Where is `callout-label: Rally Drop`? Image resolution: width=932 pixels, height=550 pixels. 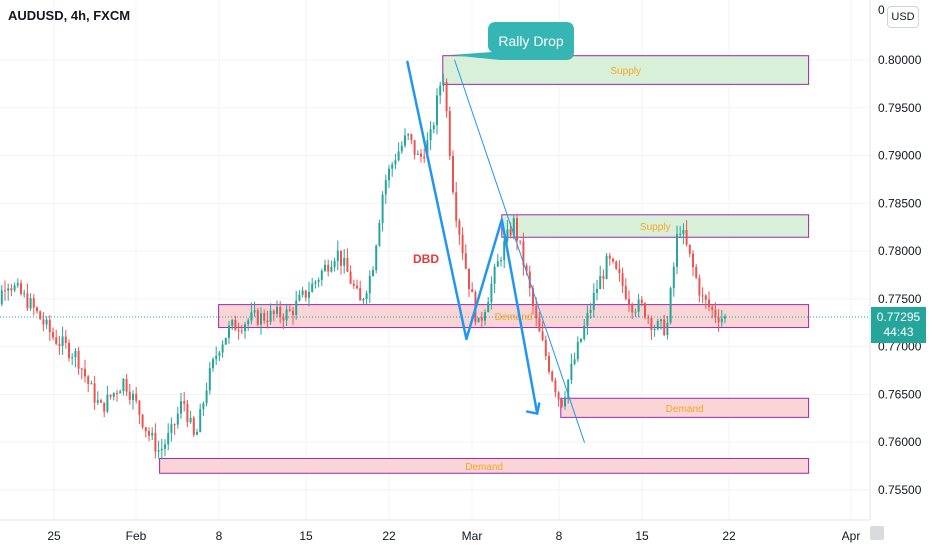
callout-label: Rally Drop is located at coordinates (531, 41).